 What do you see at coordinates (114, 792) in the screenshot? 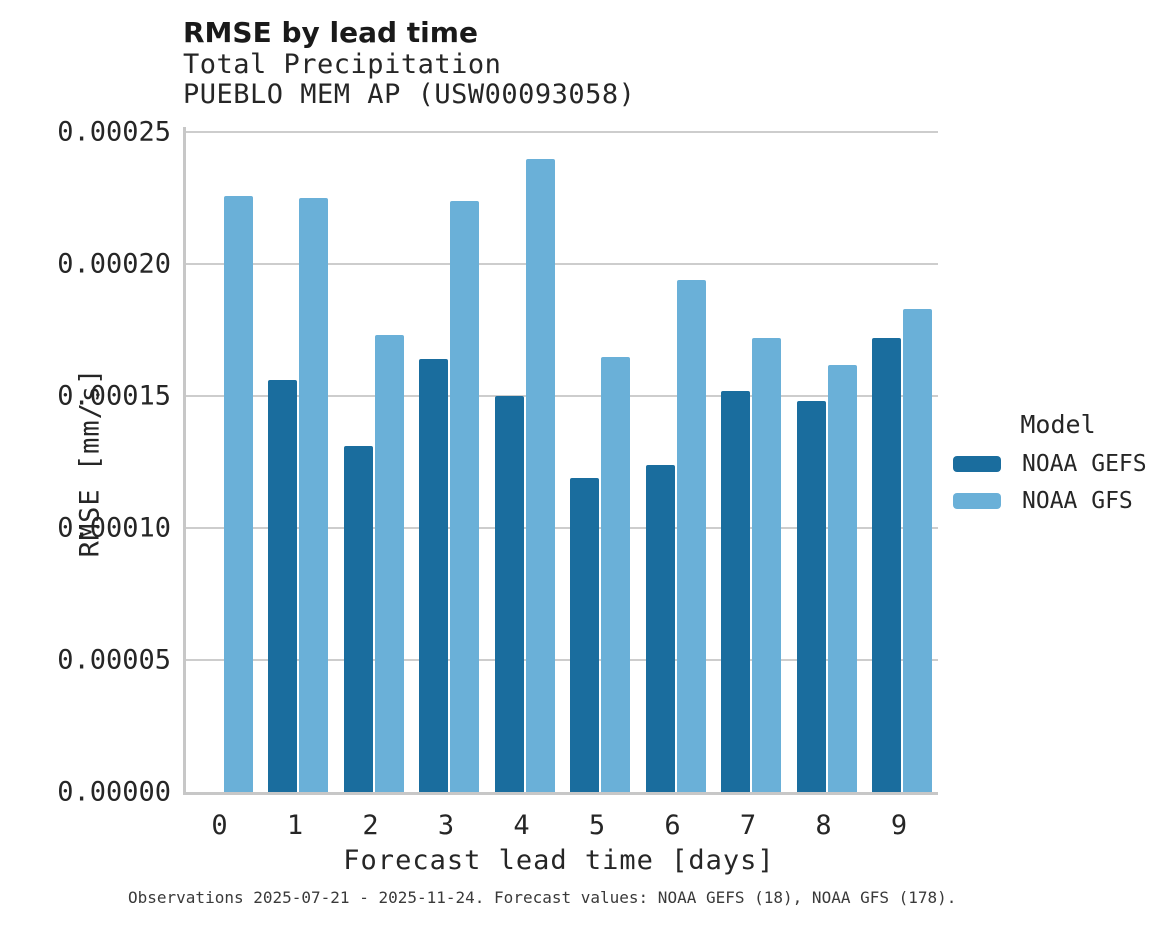
I see `y-tick-label-0.00000: 0.00000` at bounding box center [114, 792].